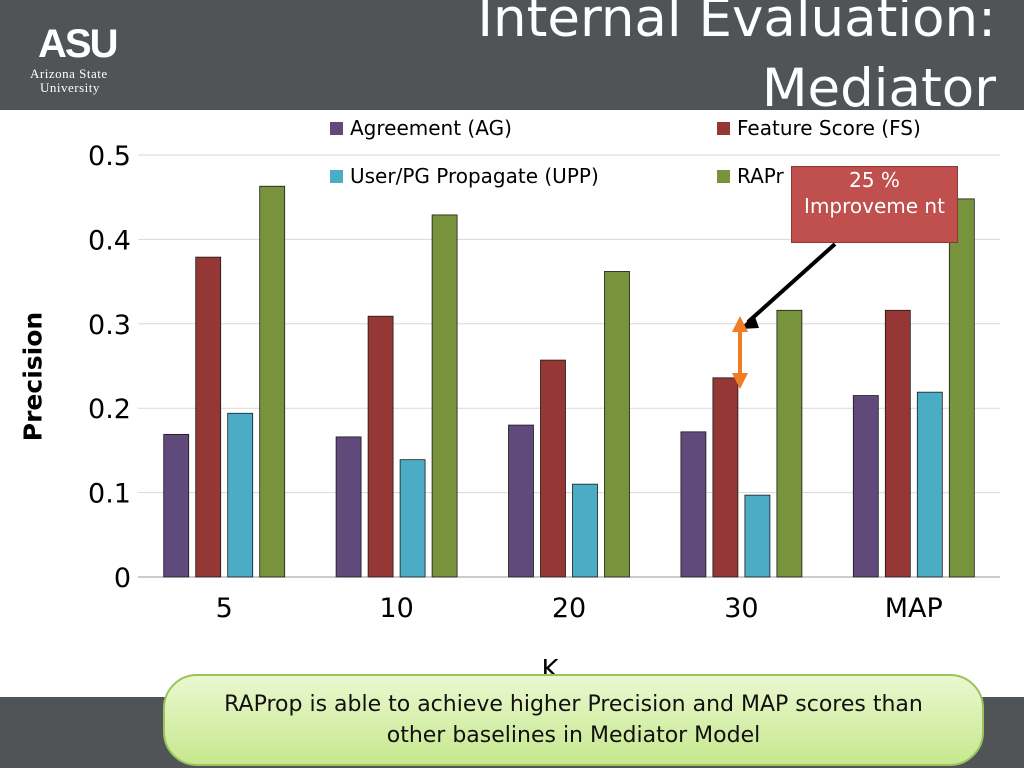  What do you see at coordinates (396, 608) in the screenshot?
I see `x-tick-label: 10` at bounding box center [396, 608].